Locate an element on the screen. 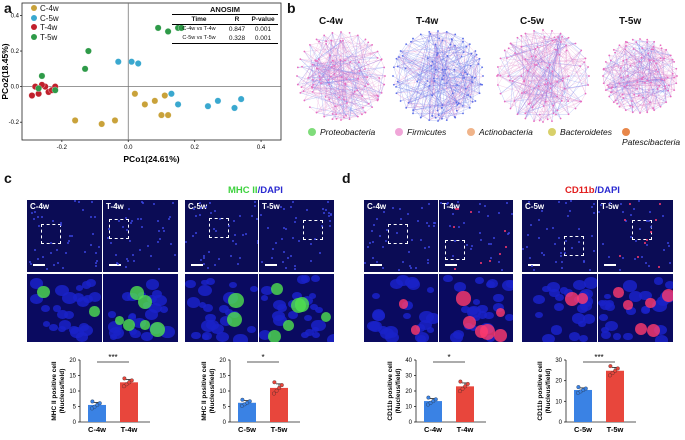  x-tick-label: T-4w is located at coordinates (465, 429).